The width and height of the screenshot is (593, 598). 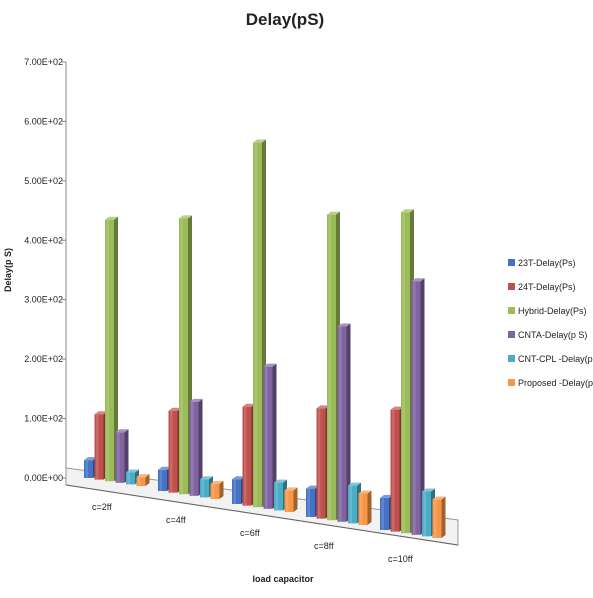 I want to click on chart-title: Delay(pS), so click(x=285, y=19).